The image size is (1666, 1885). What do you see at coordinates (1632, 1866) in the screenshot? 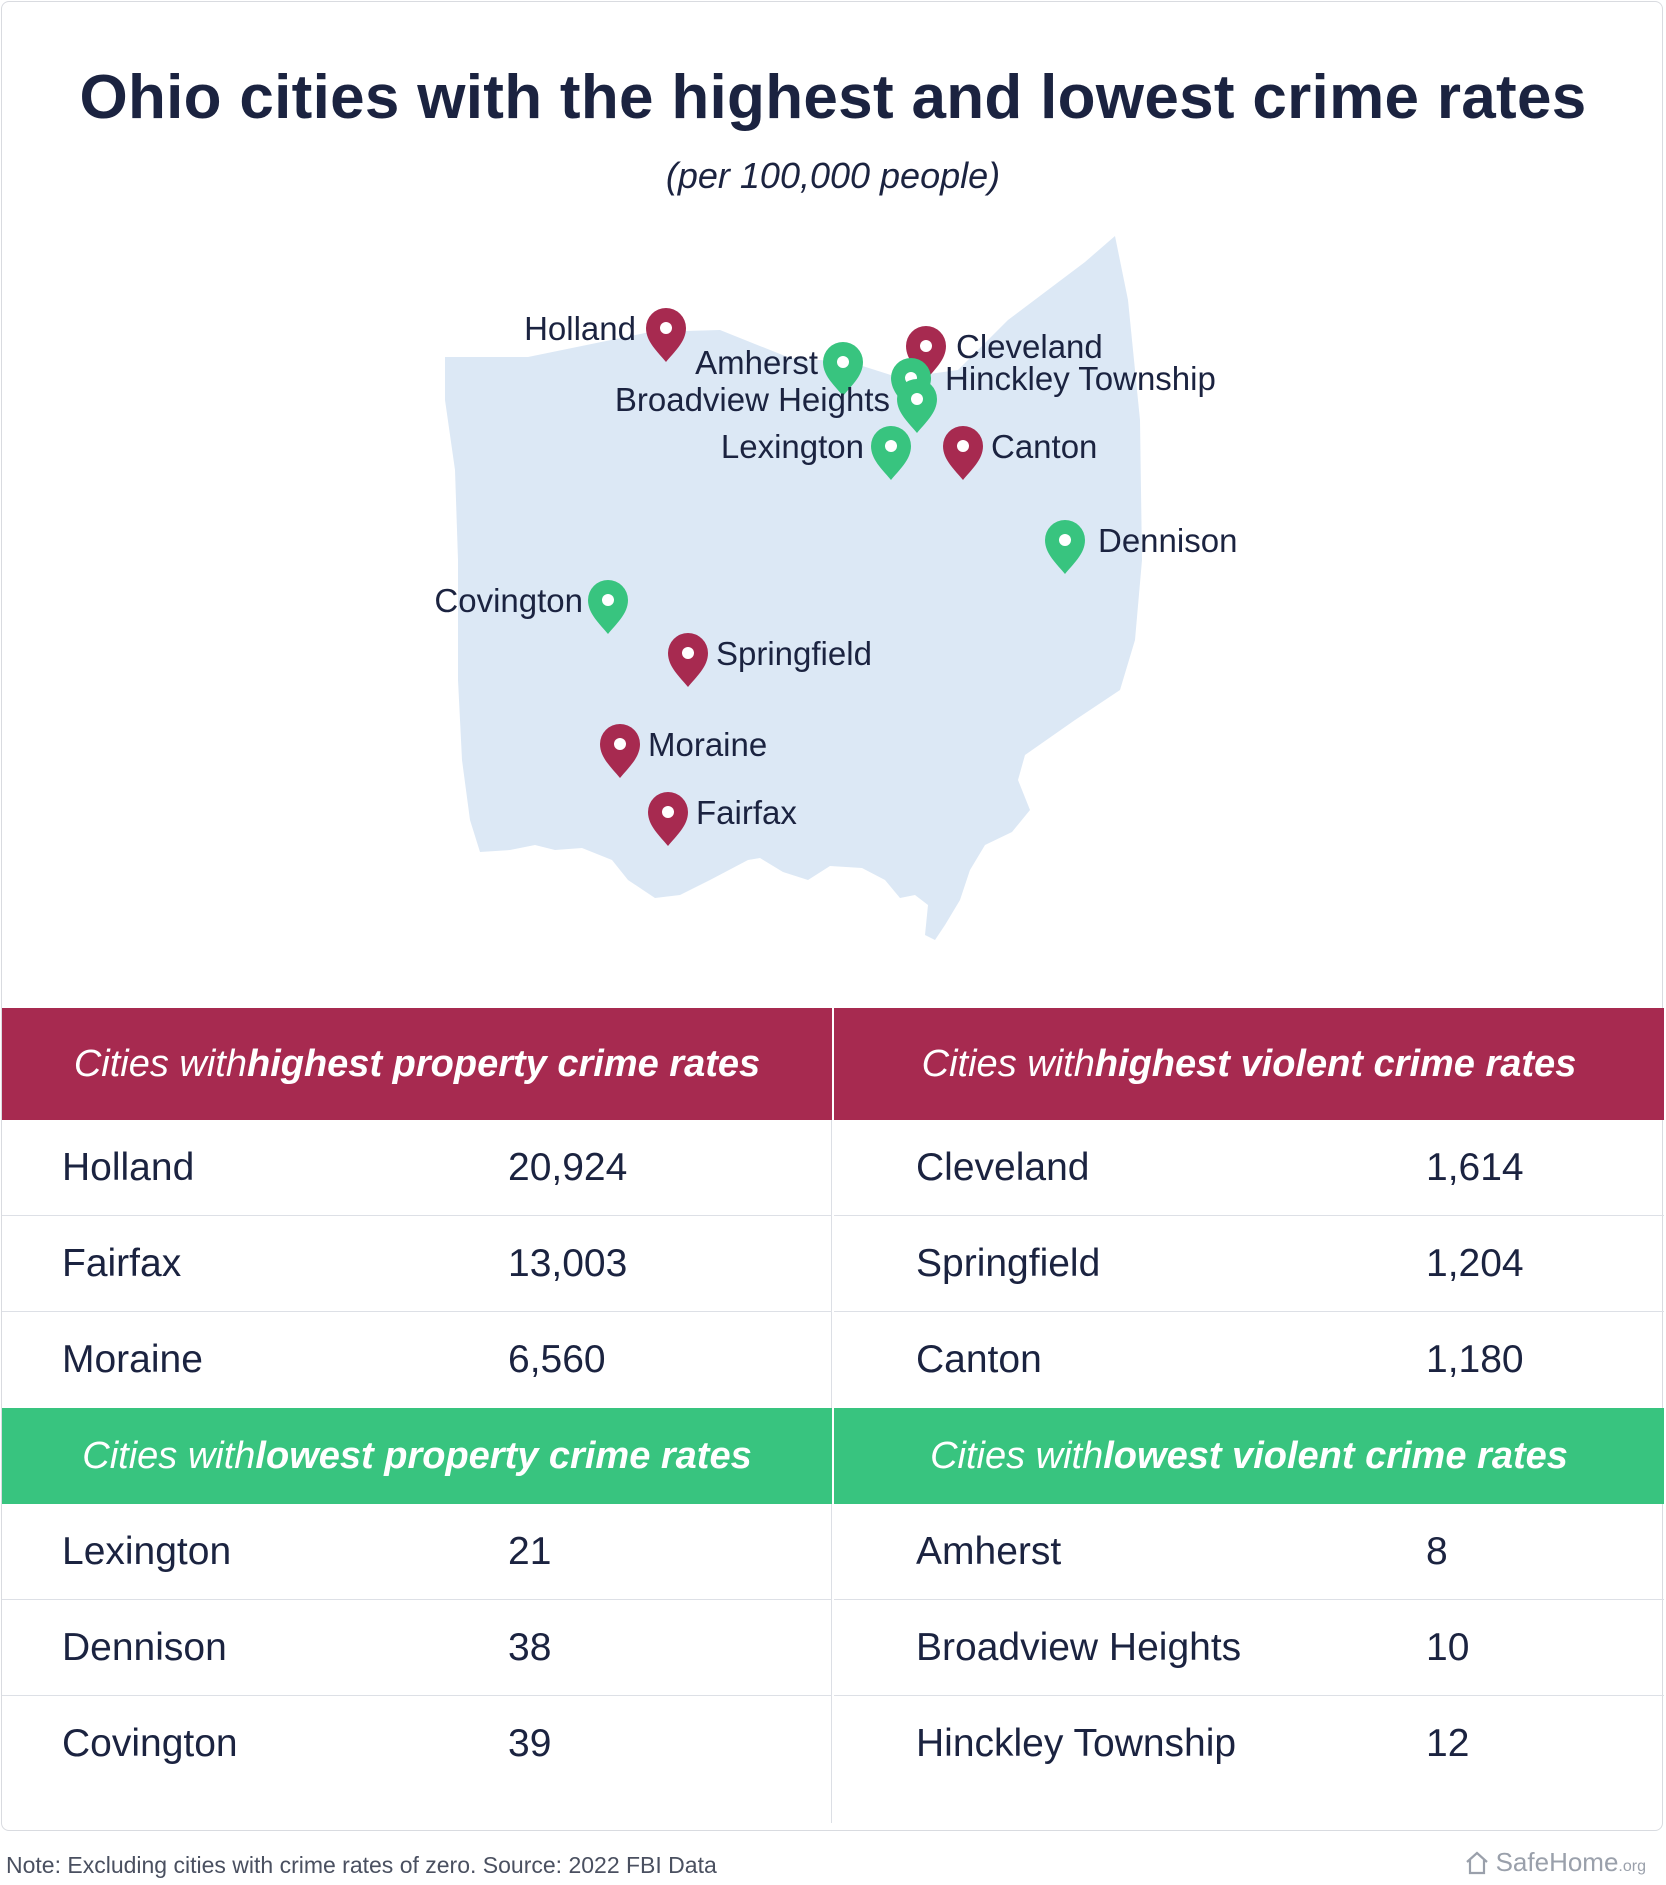
I see `brand-suffix: .org` at bounding box center [1632, 1866].